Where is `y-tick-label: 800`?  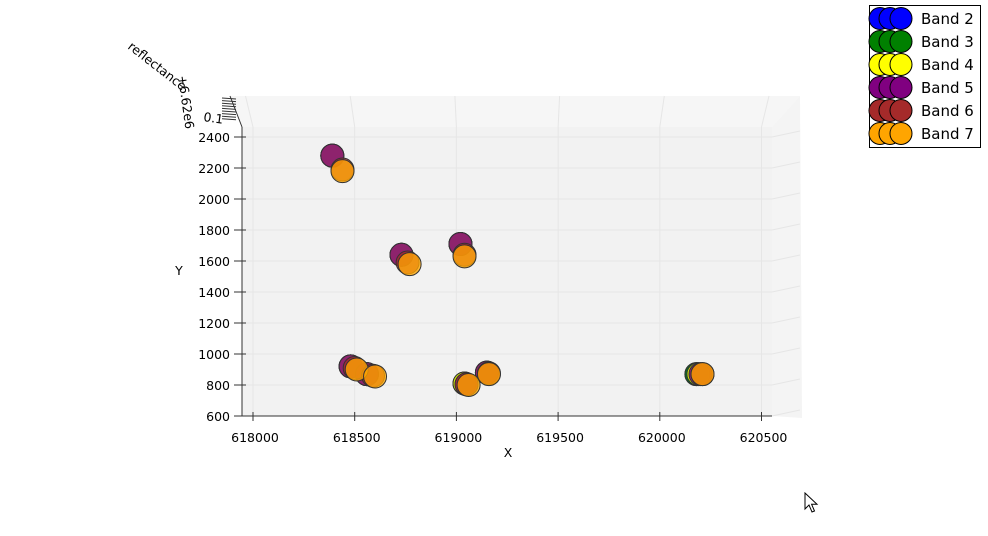 y-tick-label: 800 is located at coordinates (218, 385).